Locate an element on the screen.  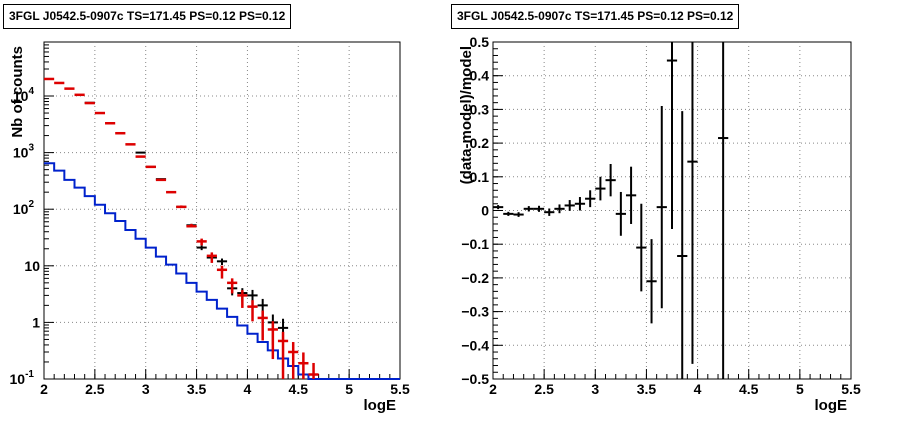
y-tick-label: 0.5 is located at coordinates (480, 42).